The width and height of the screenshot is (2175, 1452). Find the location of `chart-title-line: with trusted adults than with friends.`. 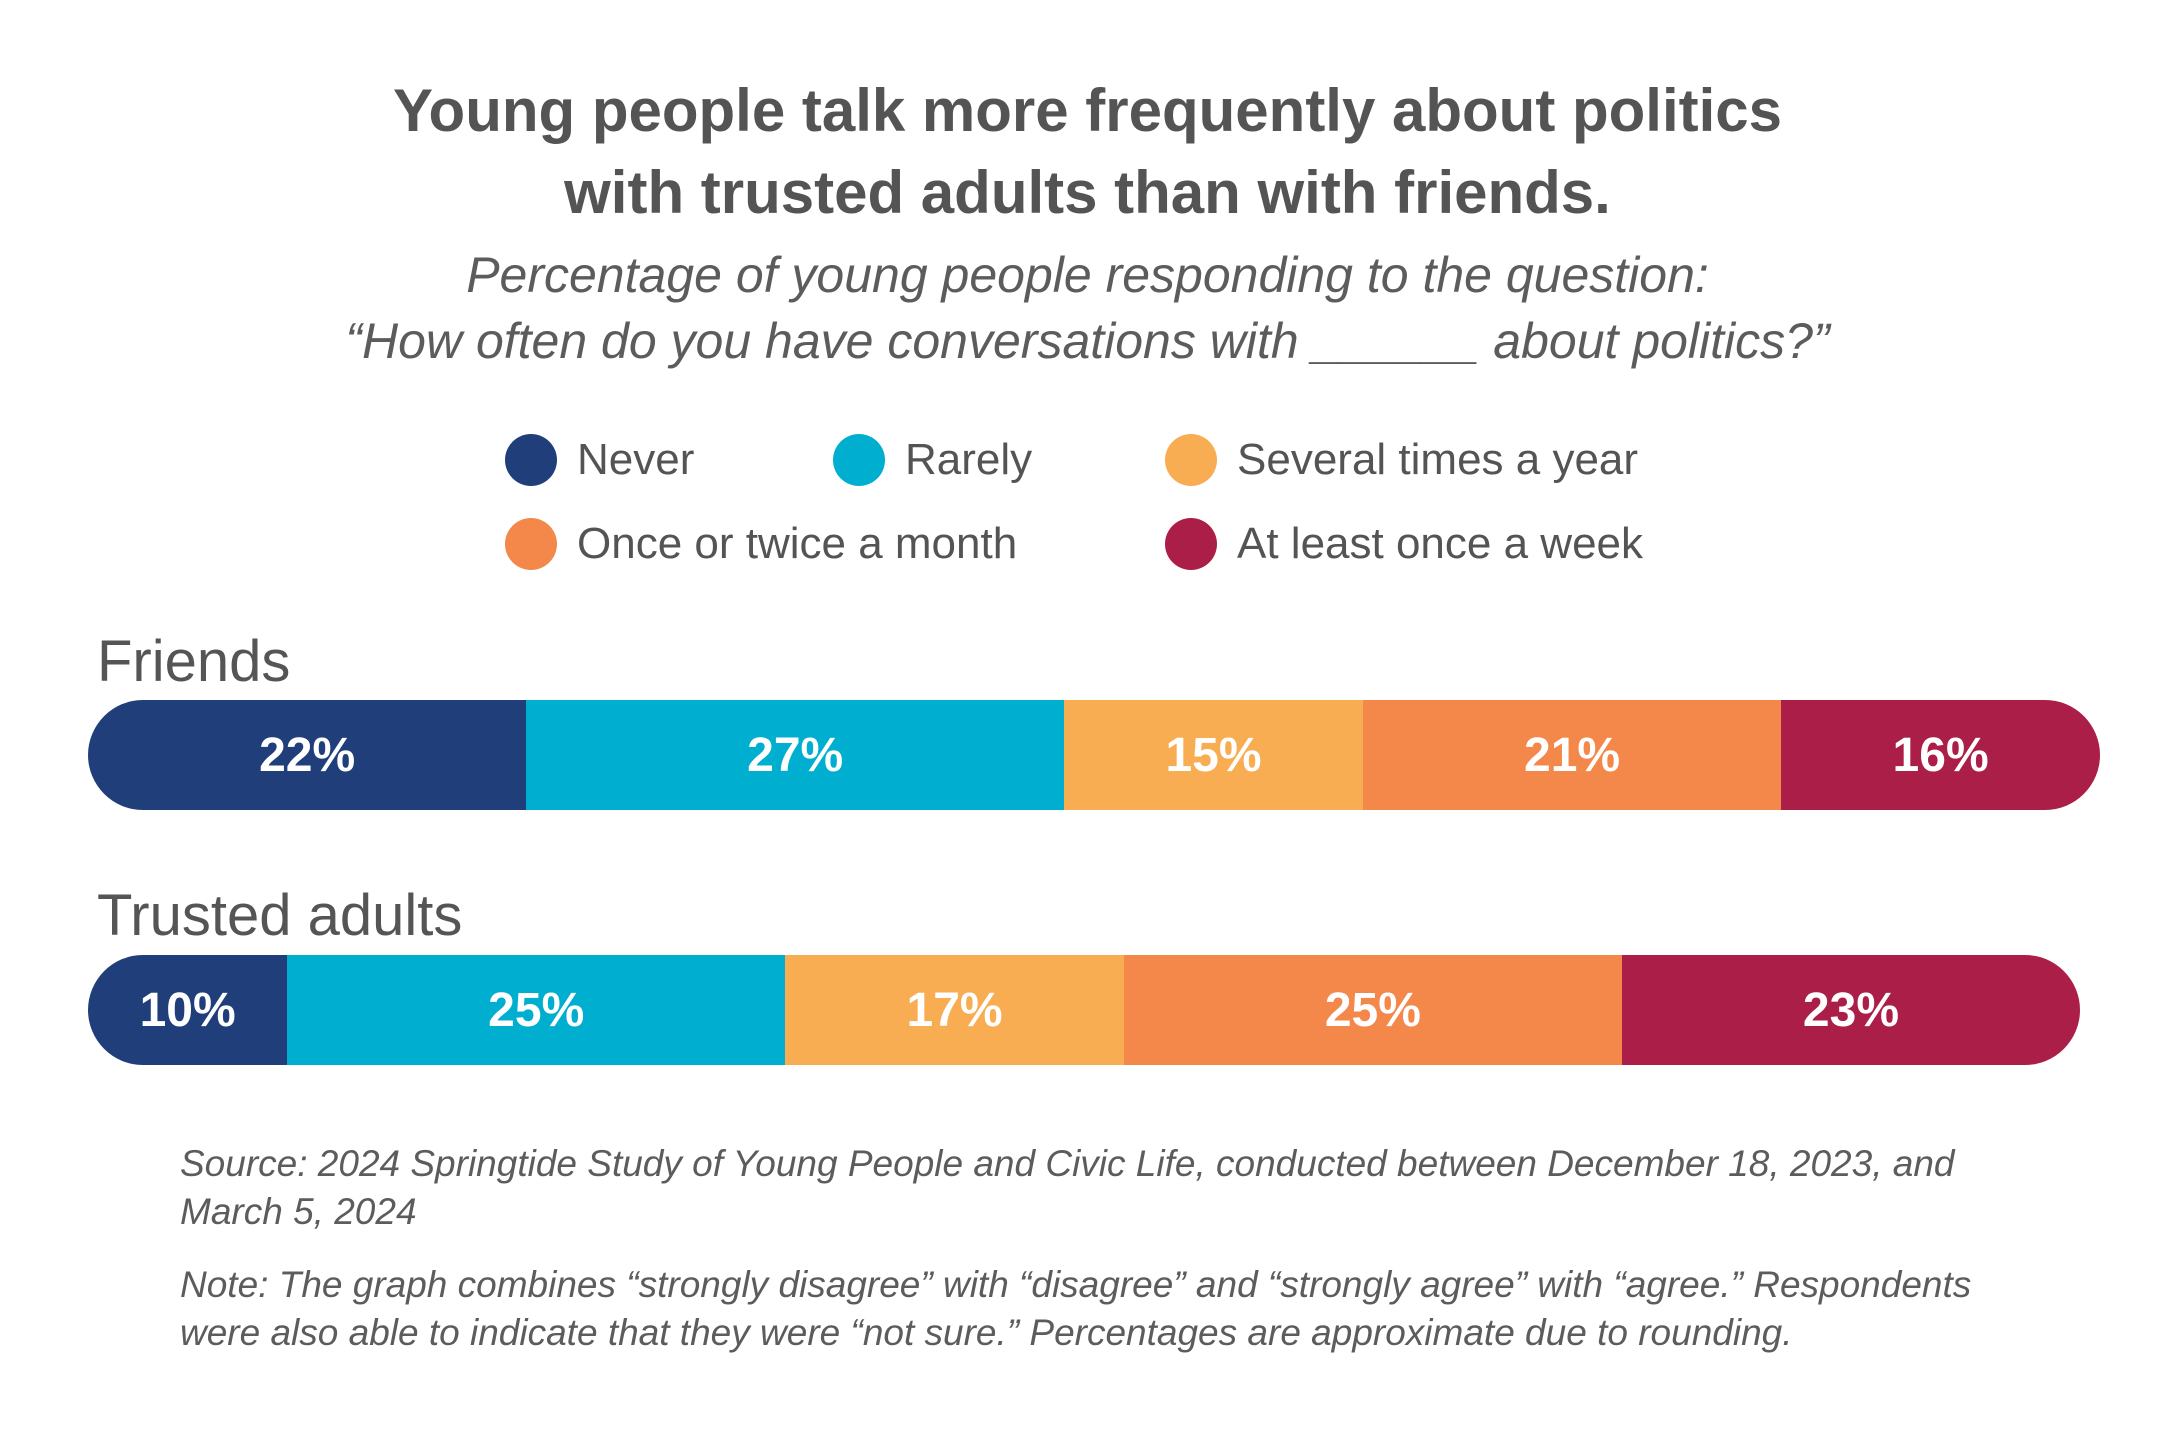

chart-title-line: with trusted adults than with friends. is located at coordinates (1087, 192).